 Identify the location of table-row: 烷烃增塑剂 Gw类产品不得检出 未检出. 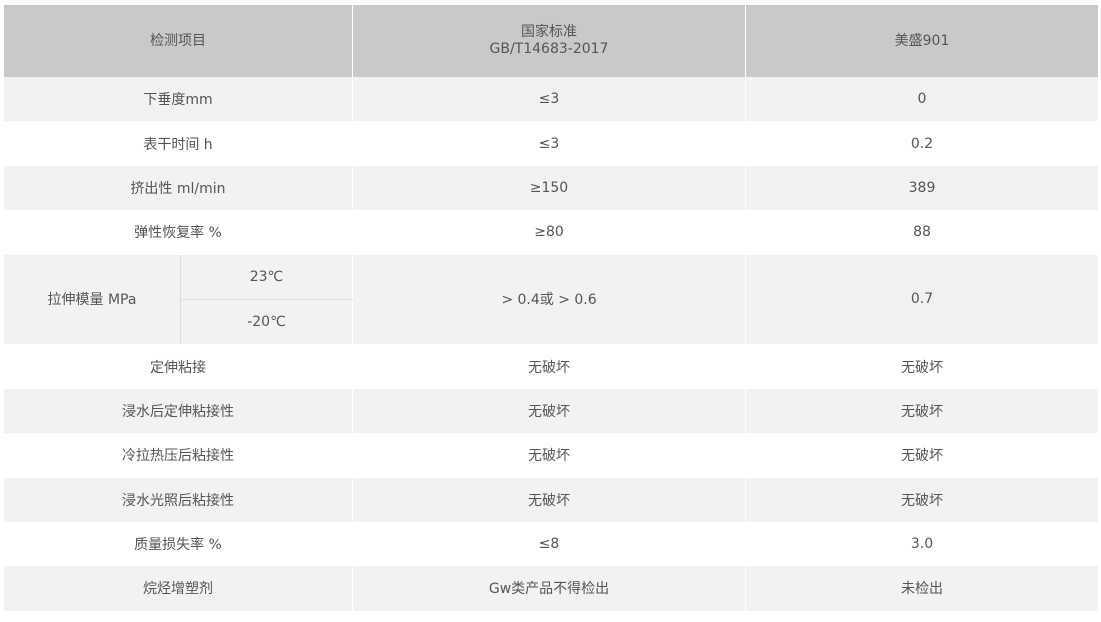
(551, 588).